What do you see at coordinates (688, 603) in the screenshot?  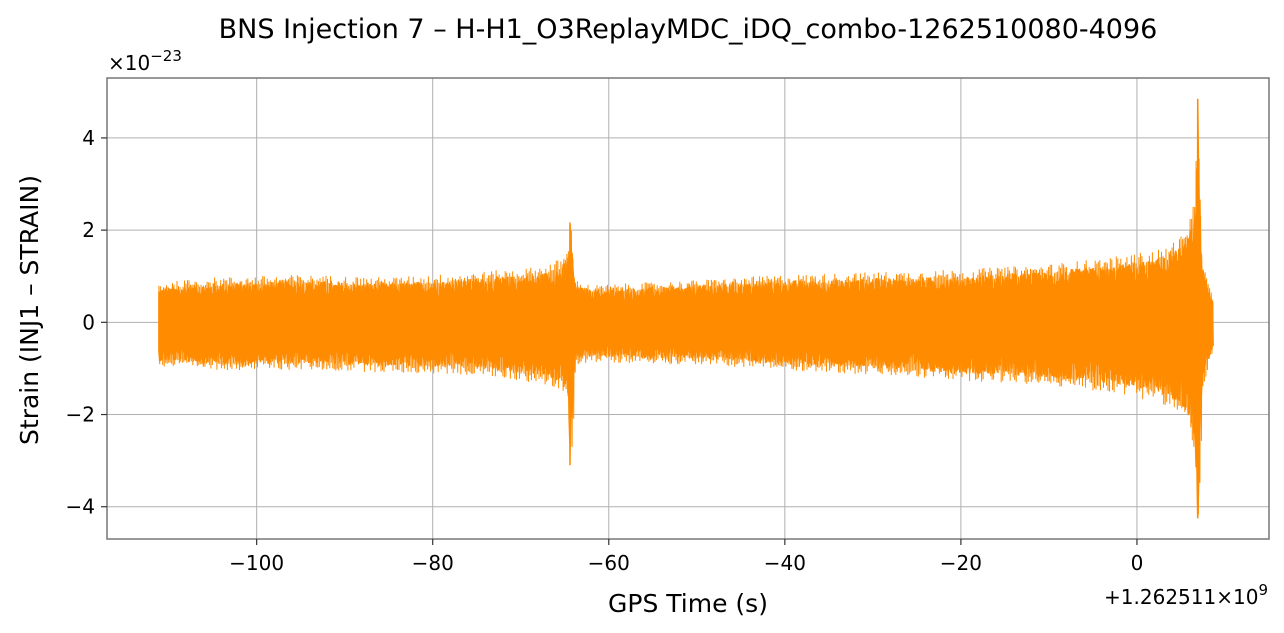 I see `x-axis-label: GPS Time (s)` at bounding box center [688, 603].